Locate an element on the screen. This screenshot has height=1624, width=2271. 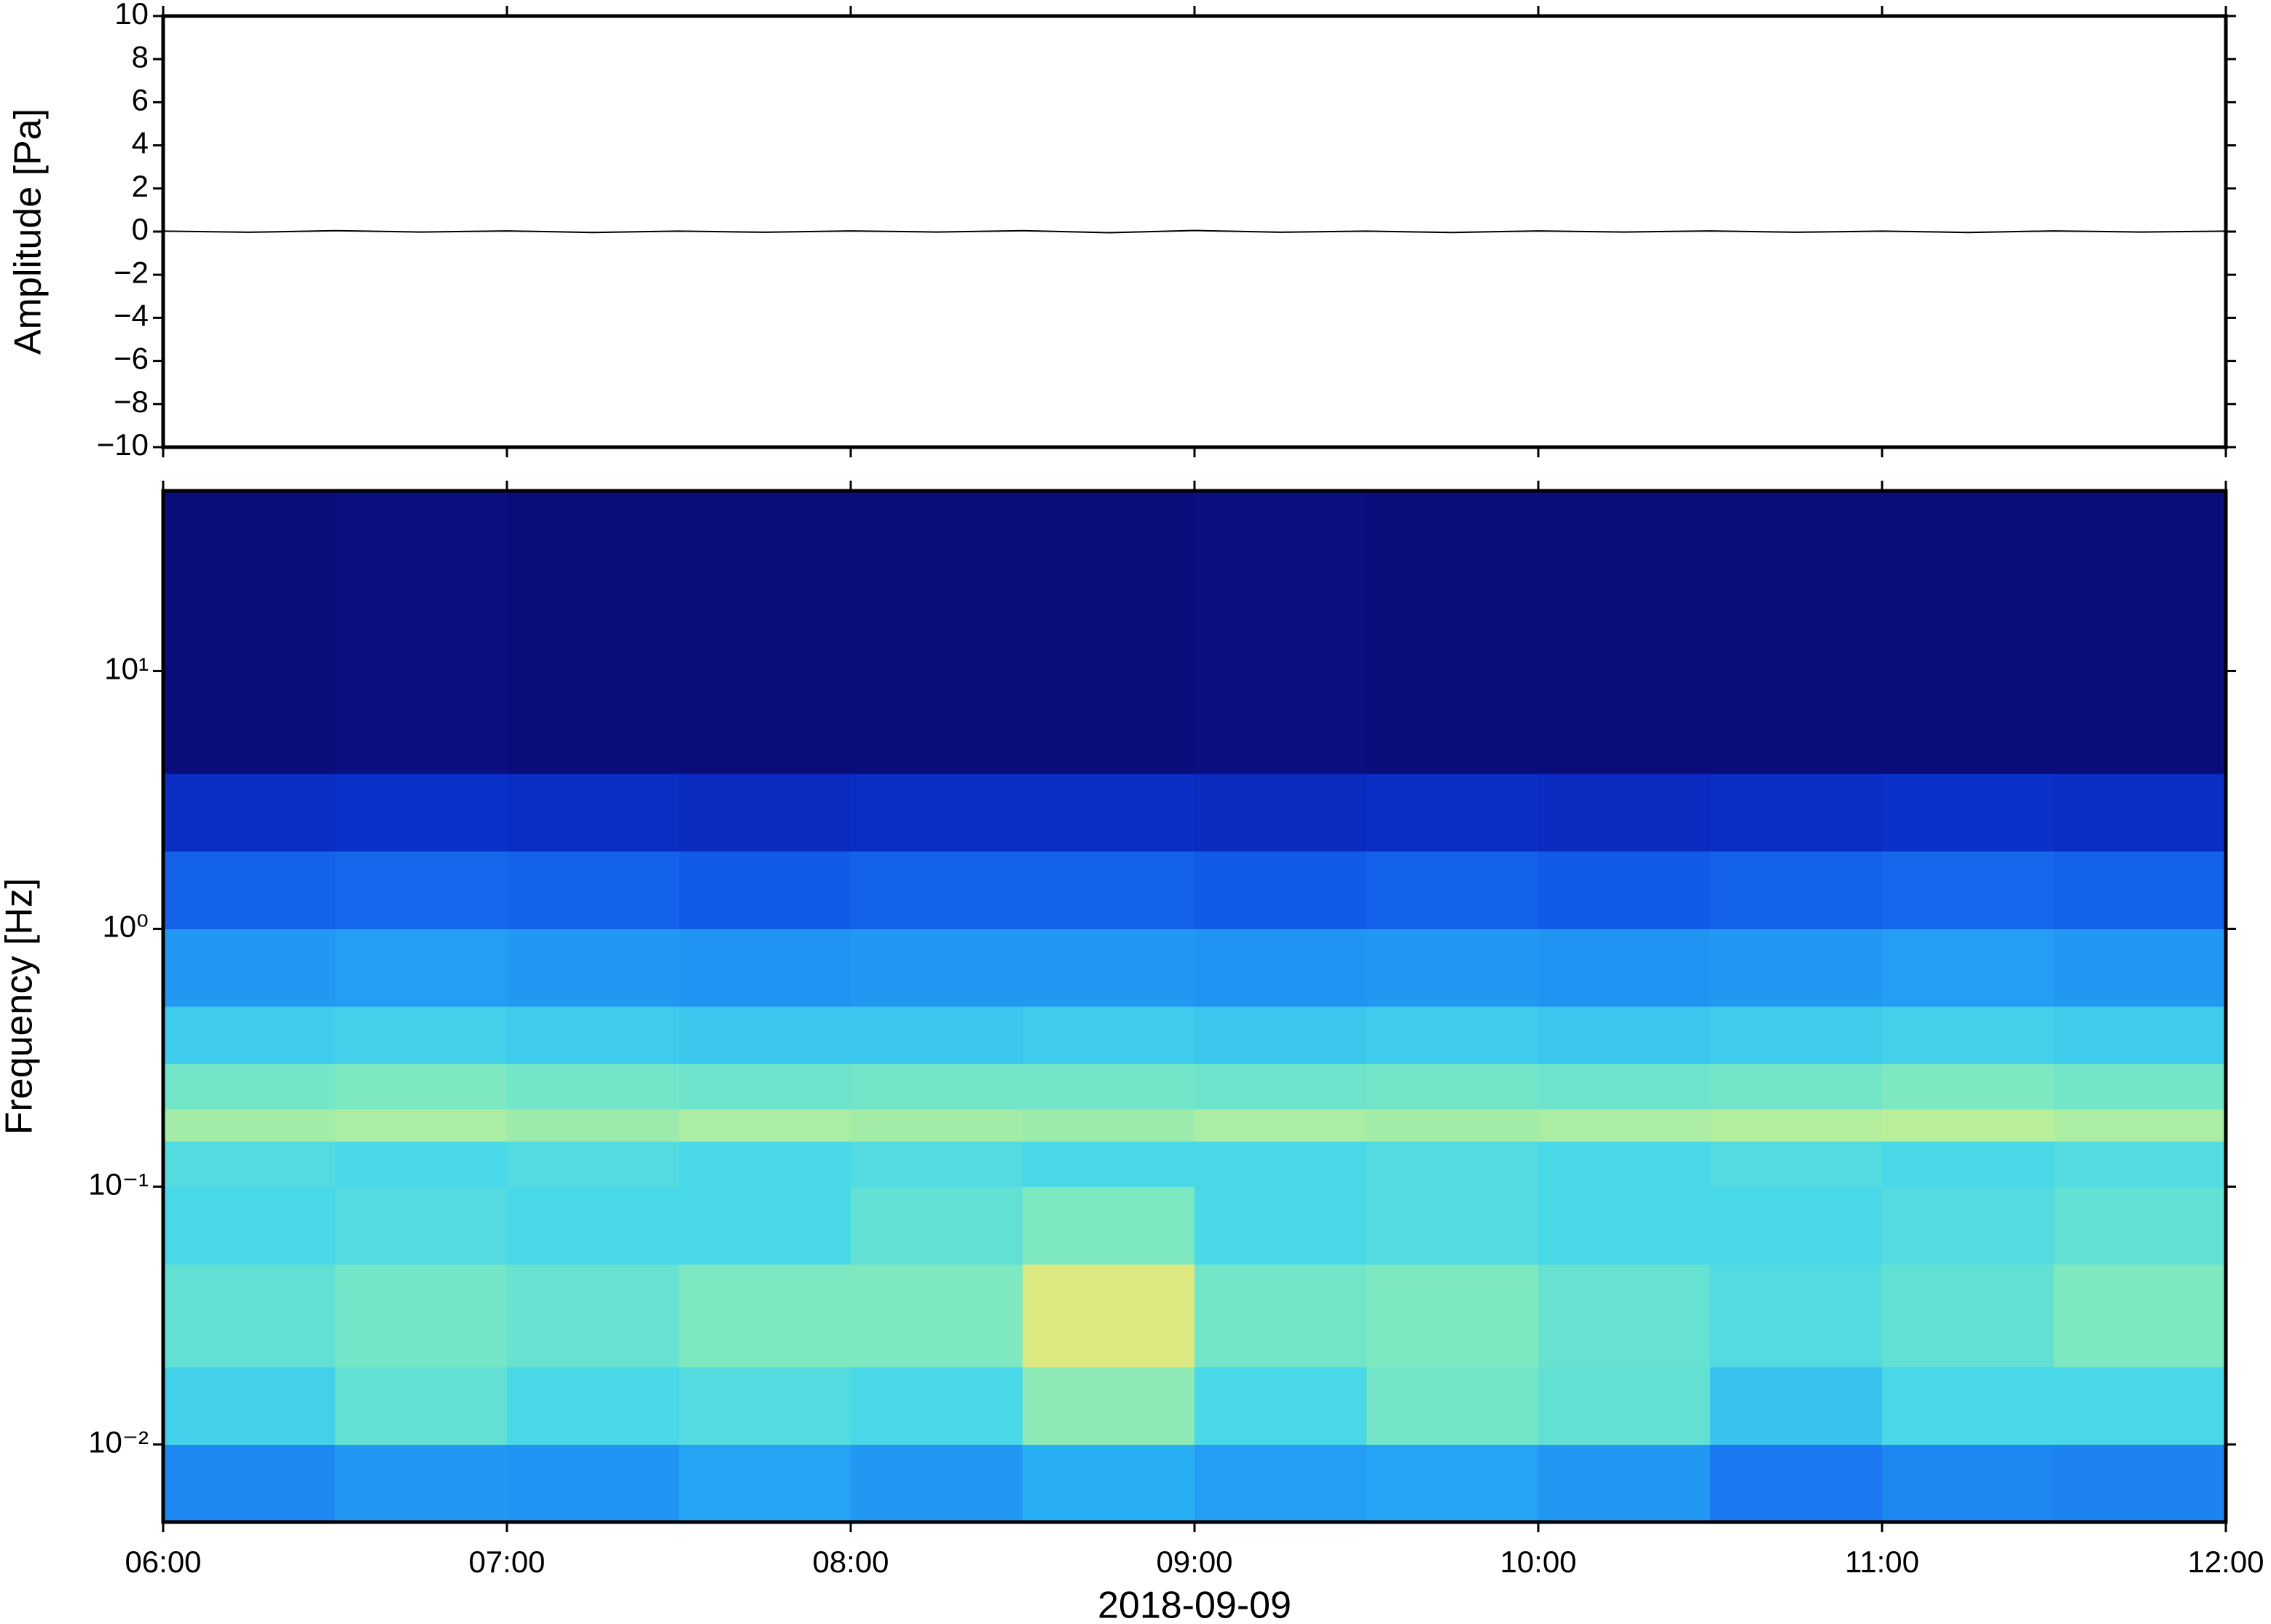
y-tick-label: 10⁰ is located at coordinates (125, 927).